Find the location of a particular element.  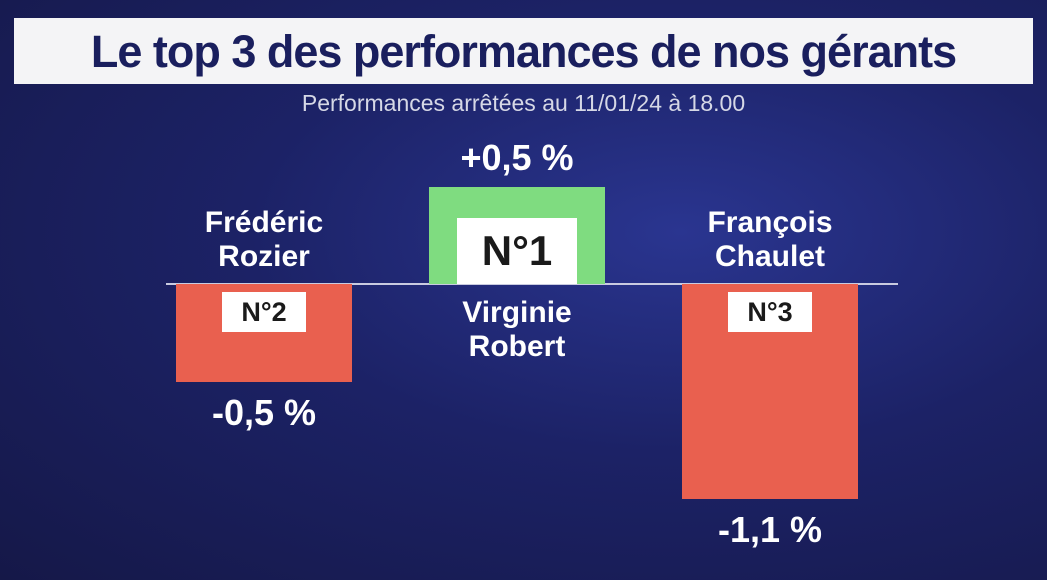

title-band: Le top 3 des performances de nos gérants is located at coordinates (523, 51).